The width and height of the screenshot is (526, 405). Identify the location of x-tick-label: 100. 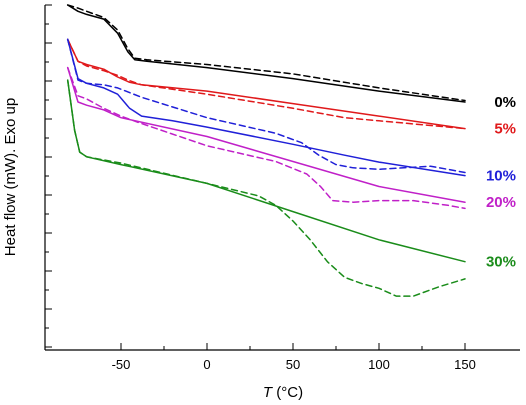
(379, 364).